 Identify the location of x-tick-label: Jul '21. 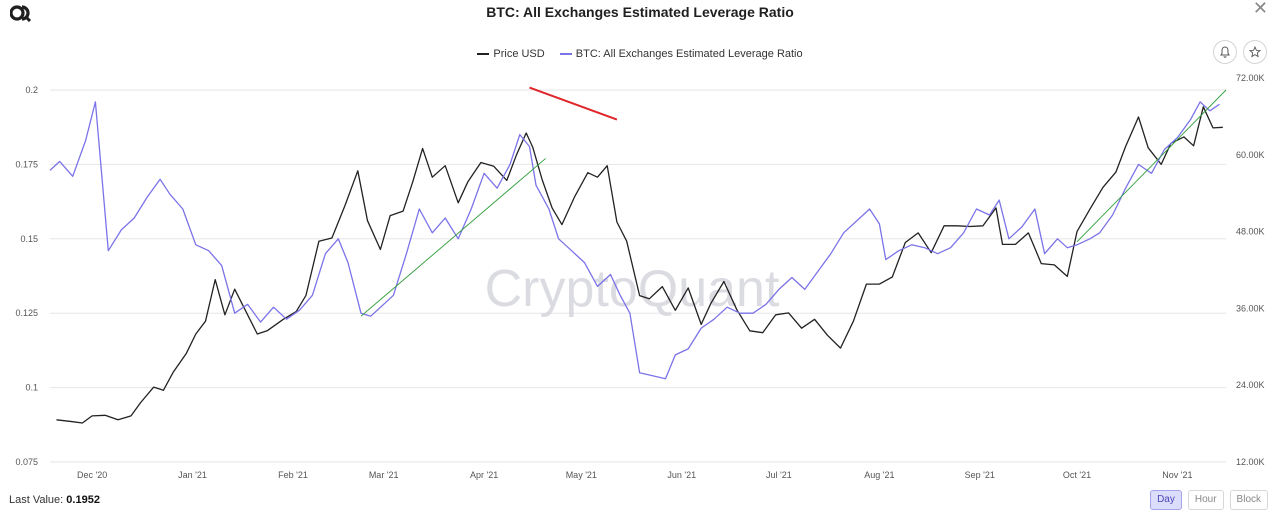
(779, 475).